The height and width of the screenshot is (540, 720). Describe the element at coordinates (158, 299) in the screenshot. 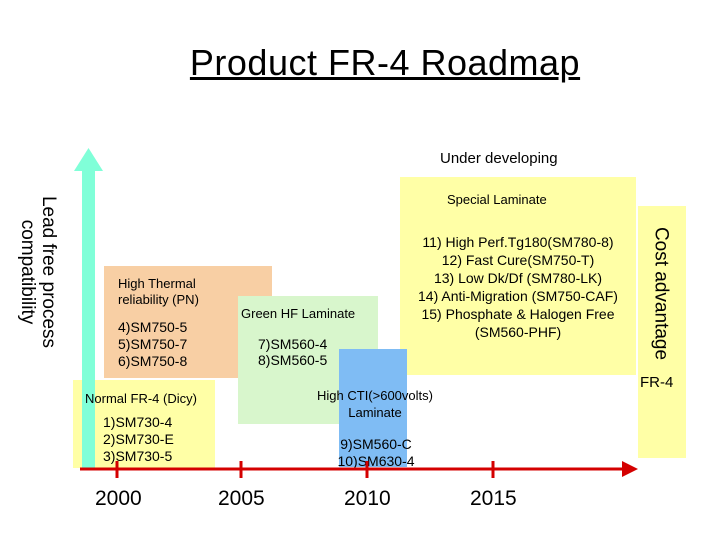

I see `high-thermal-label-line2: reliability (PN)` at that location.